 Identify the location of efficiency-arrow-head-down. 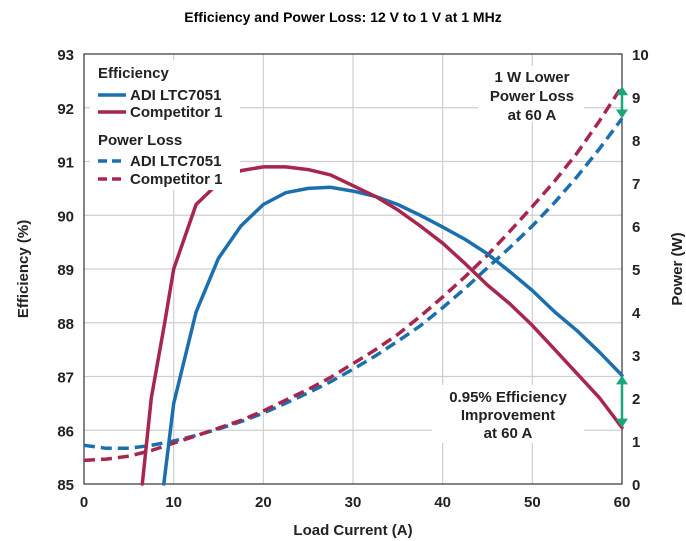
(622, 423).